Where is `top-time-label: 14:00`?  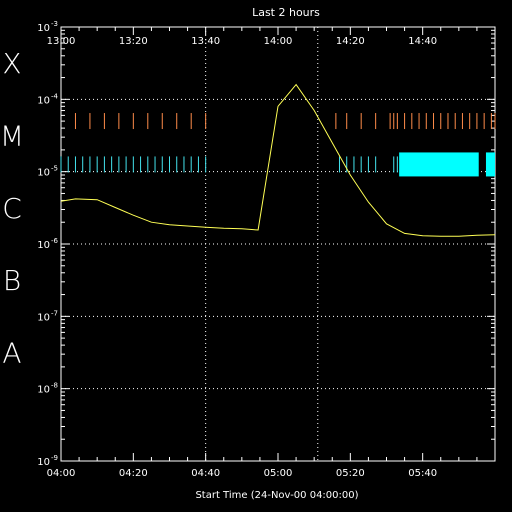
top-time-label: 14:00 is located at coordinates (278, 41).